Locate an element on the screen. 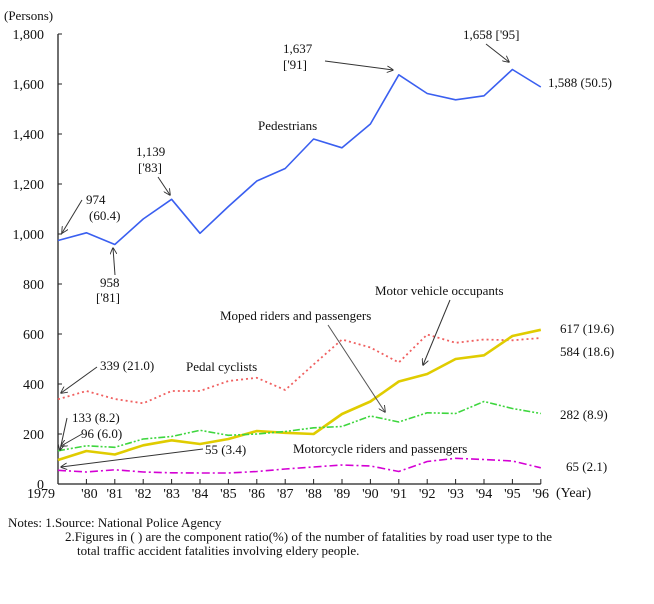  annotation-1981-value: 958 is located at coordinates (110, 282).